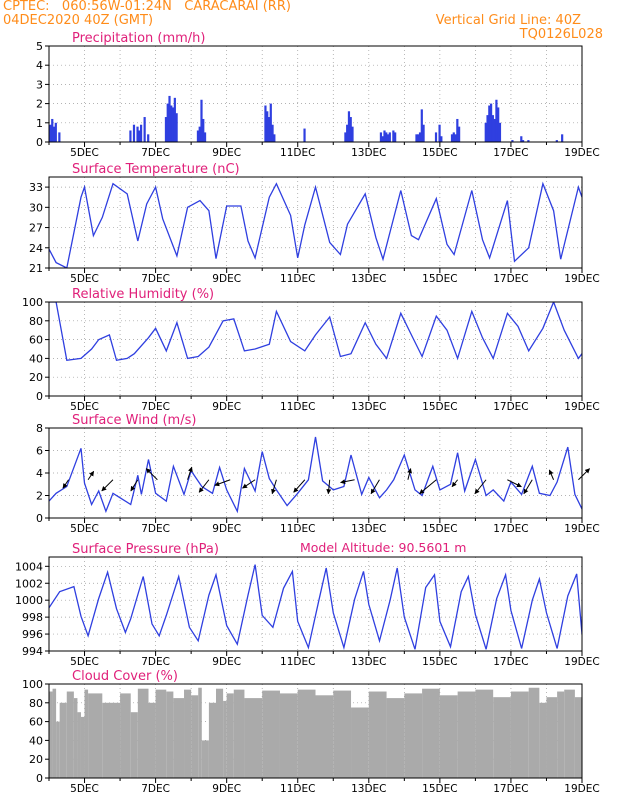  Describe the element at coordinates (368, 153) in the screenshot. I see `precip-xtick-label: 13DEC` at that location.